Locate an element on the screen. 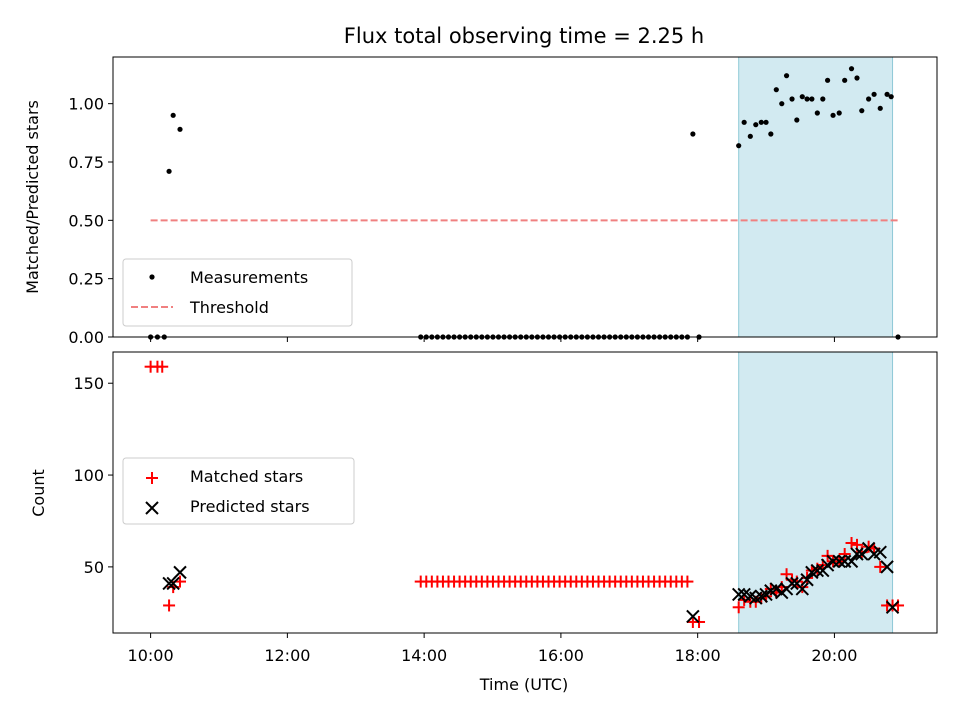 The height and width of the screenshot is (720, 960). y-tick-label: 100 is located at coordinates (88, 475).